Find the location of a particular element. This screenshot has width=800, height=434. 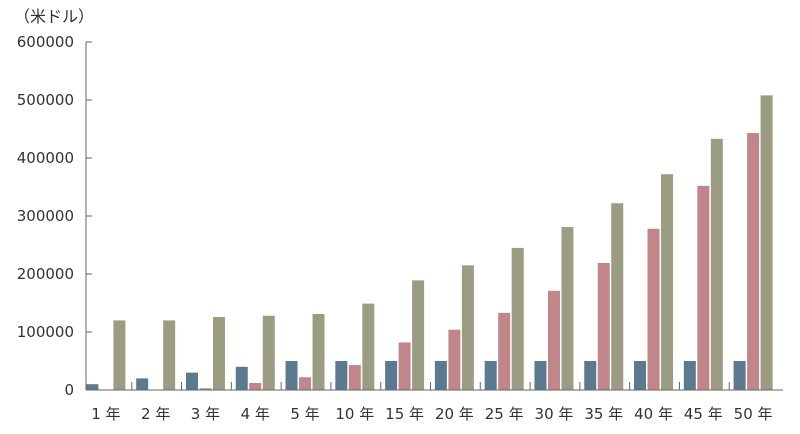

x-tick-label: 25 年 is located at coordinates (504, 414).